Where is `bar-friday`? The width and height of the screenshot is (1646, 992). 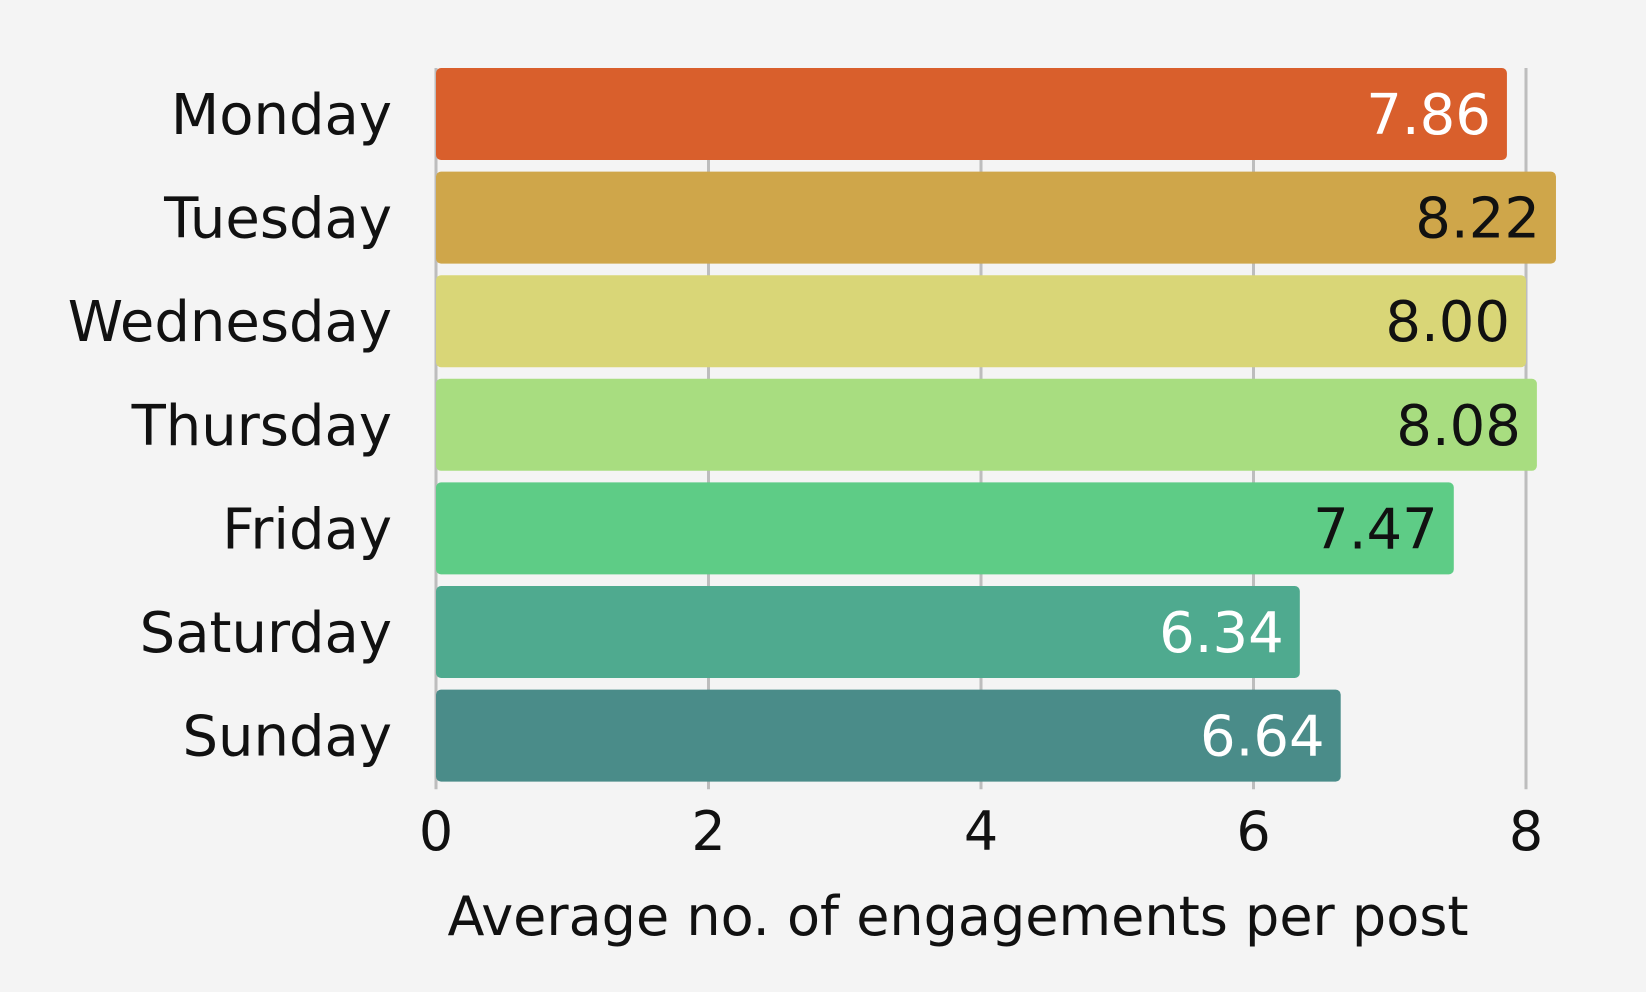
bar-friday is located at coordinates (945, 528).